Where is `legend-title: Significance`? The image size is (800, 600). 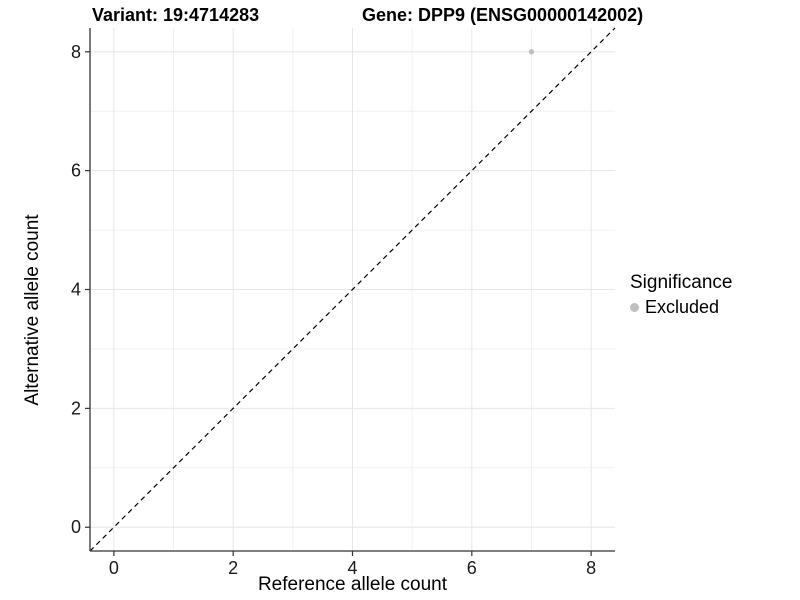 legend-title: Significance is located at coordinates (681, 282).